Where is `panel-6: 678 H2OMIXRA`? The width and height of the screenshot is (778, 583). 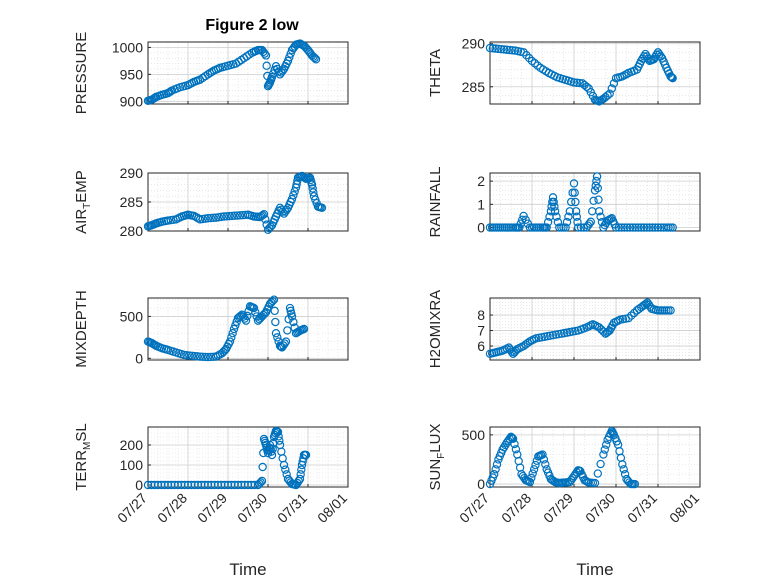 panel-6: 678 H2OMIXRA is located at coordinates (564, 329).